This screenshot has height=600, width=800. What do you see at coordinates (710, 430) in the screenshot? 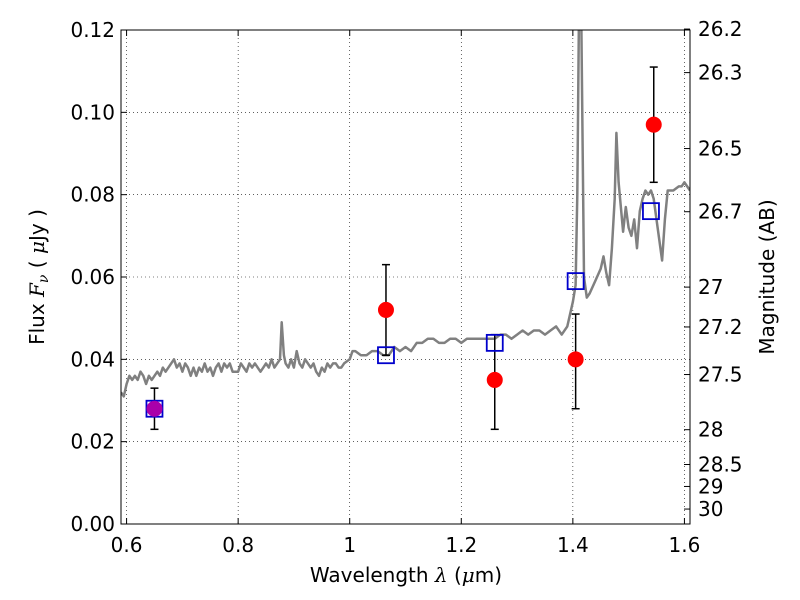
I see `magnitude-tick-label: 28` at bounding box center [710, 430].